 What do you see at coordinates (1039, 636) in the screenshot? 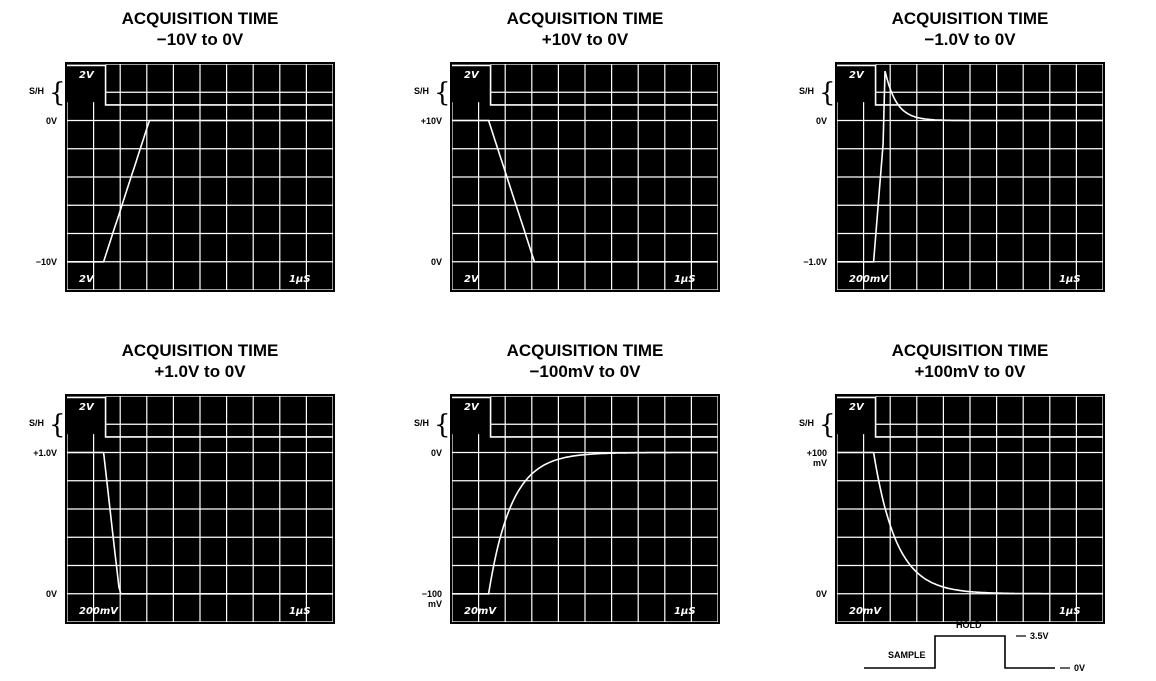
I see `high-level-label: 3.5V` at bounding box center [1039, 636].